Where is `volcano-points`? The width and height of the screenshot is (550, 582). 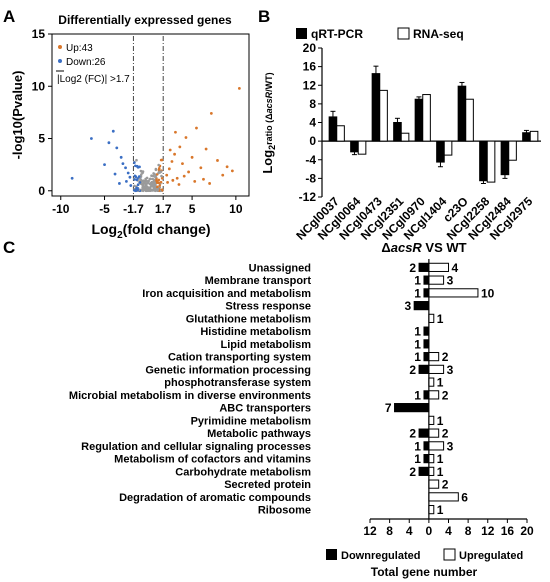
volcano-points is located at coordinates (155, 139).